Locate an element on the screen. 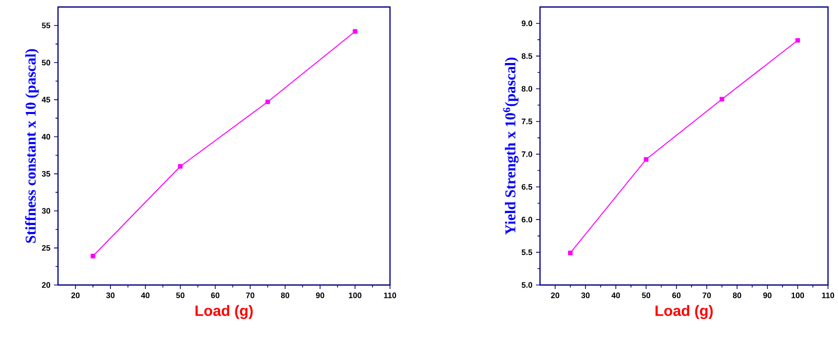 The width and height of the screenshot is (838, 344). y-axis-title: Stiffness constant x 10 (pascal) is located at coordinates (32, 146).